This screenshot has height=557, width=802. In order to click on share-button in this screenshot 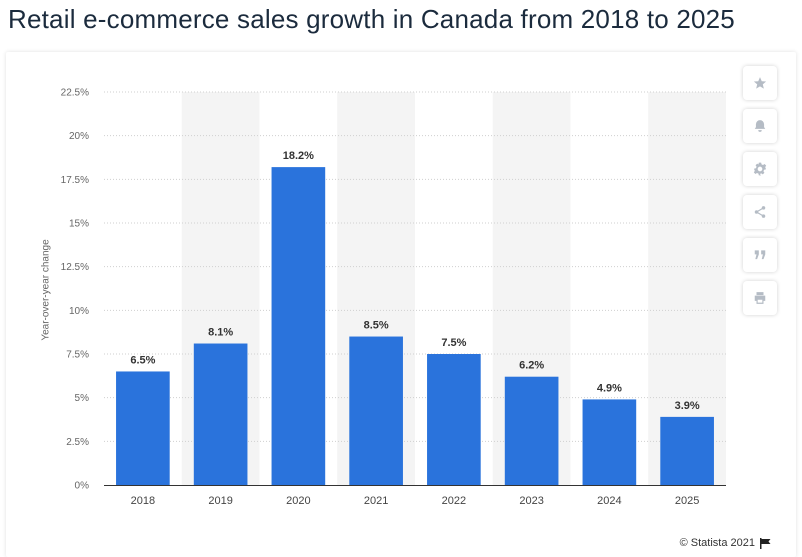, I will do `click(760, 212)`.